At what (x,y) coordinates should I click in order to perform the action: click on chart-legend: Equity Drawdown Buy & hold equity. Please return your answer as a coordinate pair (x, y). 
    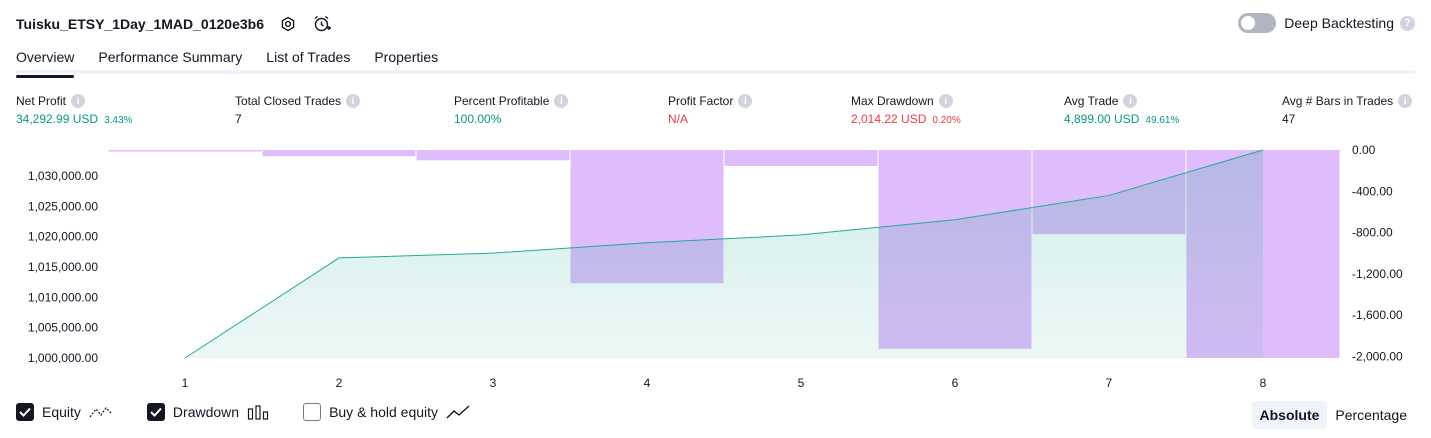
    Looking at the image, I should click on (260, 412).